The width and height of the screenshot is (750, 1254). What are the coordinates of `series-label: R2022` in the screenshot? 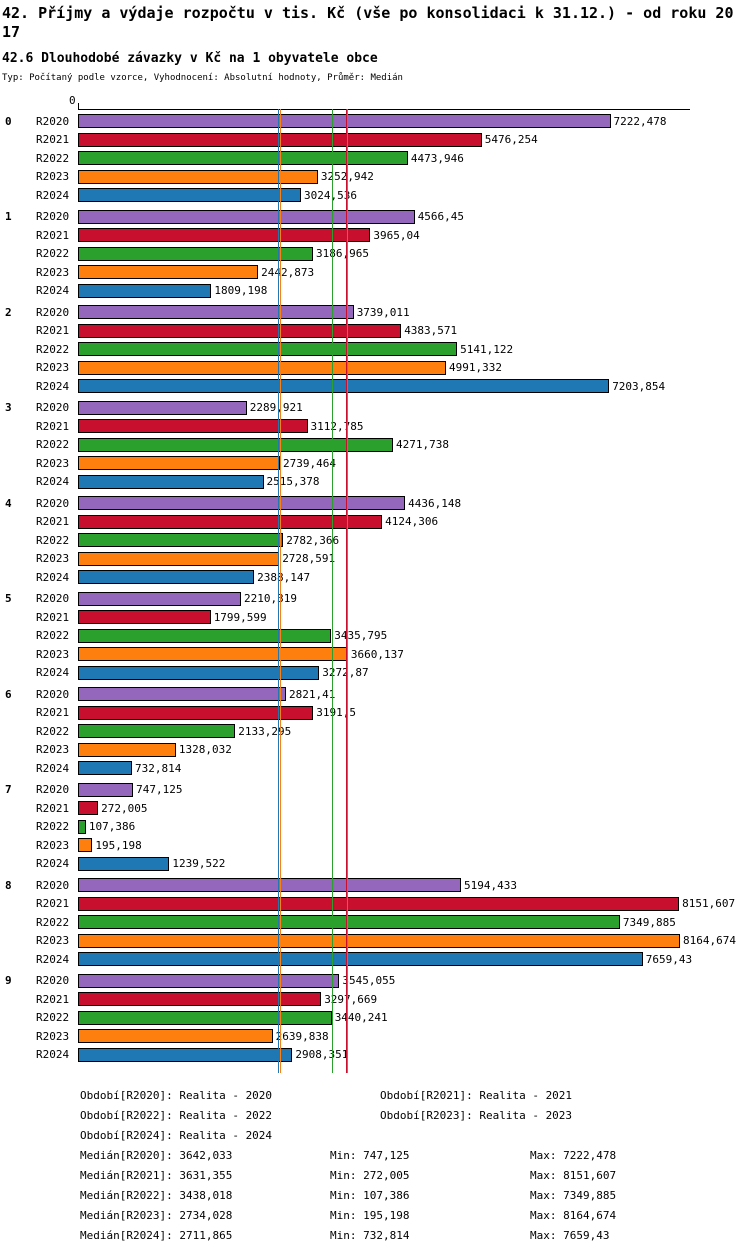 It's located at (53, 349).